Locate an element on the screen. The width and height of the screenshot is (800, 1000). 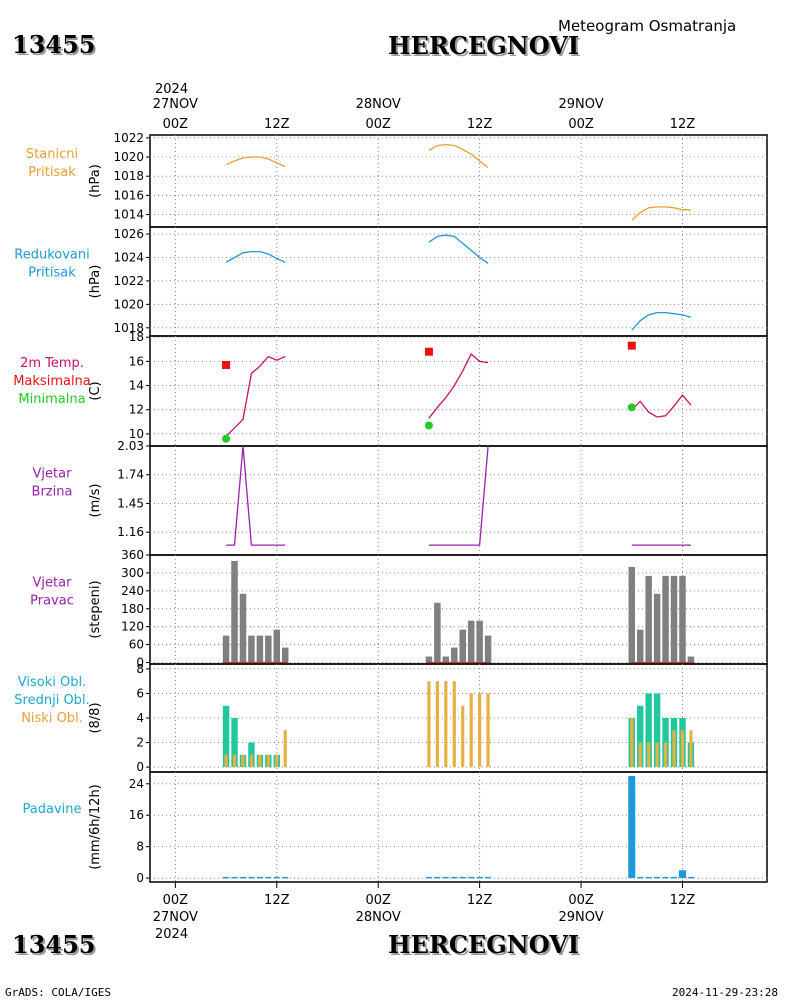
top-hour-label-1: 12Z is located at coordinates (277, 124).